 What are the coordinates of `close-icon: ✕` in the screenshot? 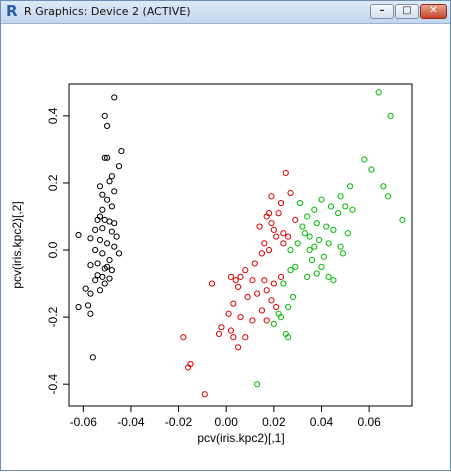 It's located at (433, 10).